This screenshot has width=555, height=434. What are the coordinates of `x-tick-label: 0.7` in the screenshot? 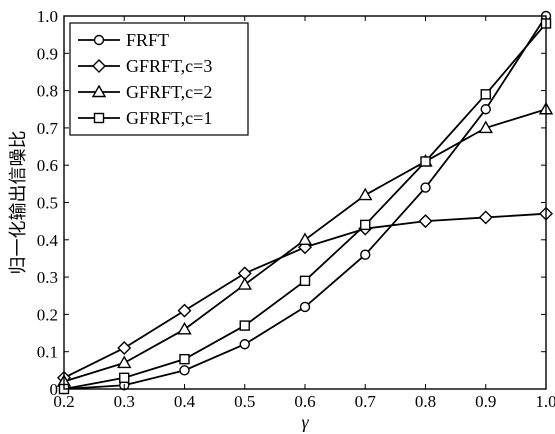 It's located at (366, 401).